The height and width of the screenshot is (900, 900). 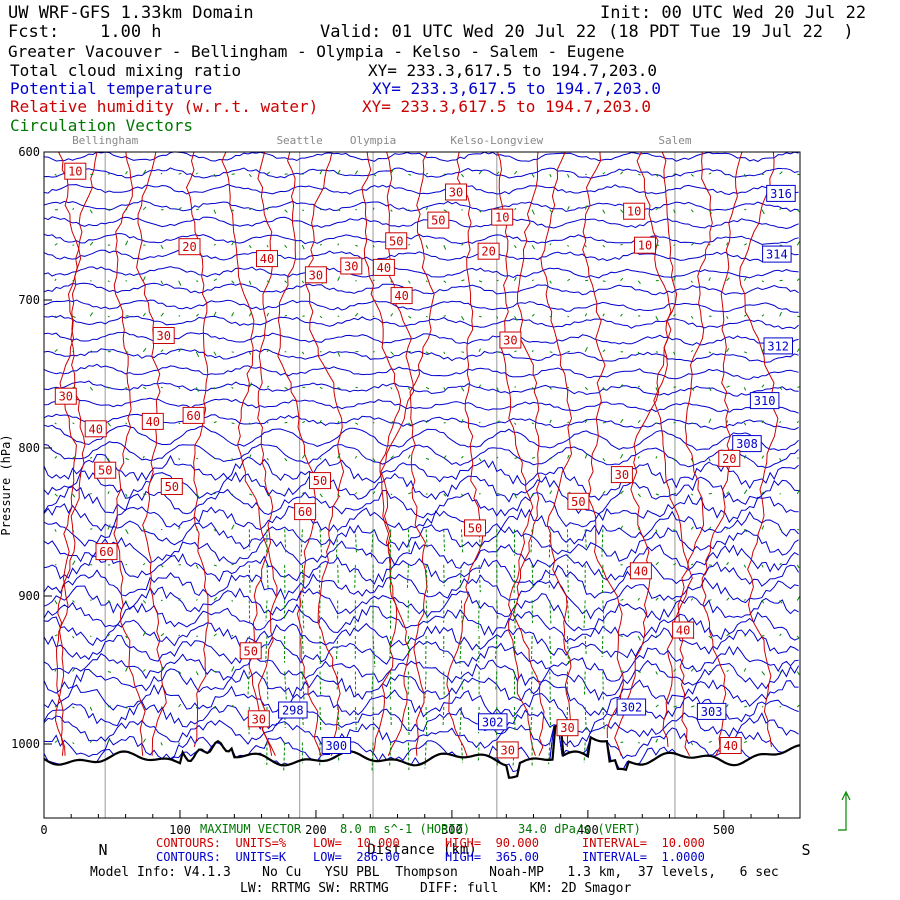 What do you see at coordinates (95, 429) in the screenshot?
I see `rh-label: 40` at bounding box center [95, 429].